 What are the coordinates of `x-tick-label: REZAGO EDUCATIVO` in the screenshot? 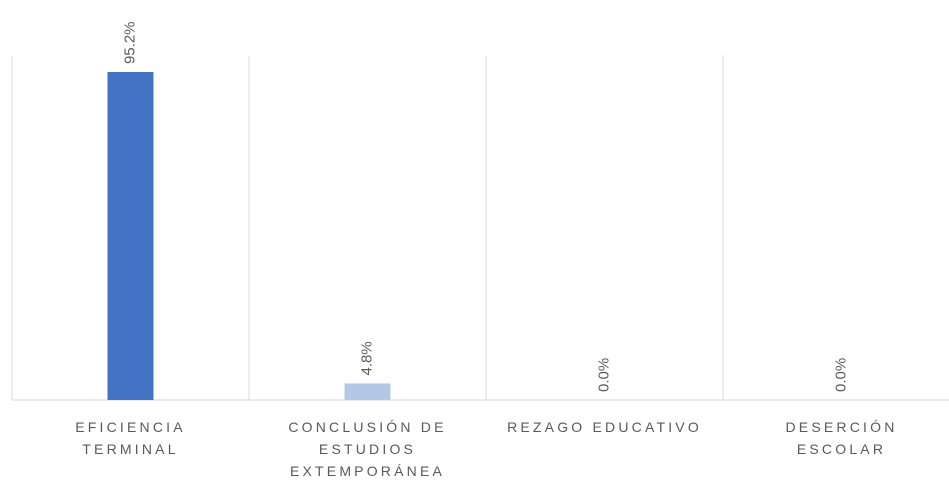 It's located at (604, 427).